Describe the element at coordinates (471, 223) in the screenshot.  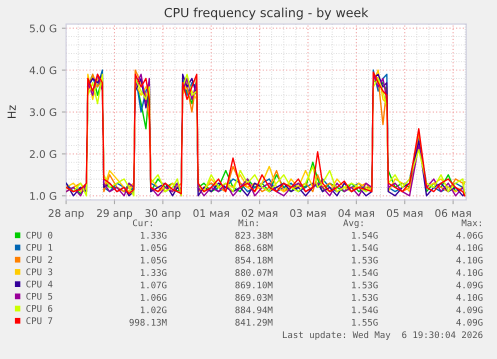
I see `text: Max:` at that location.